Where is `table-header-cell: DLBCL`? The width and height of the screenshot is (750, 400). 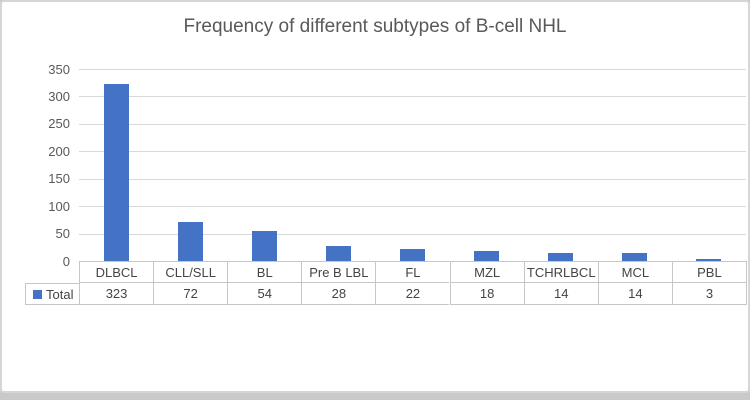 table-header-cell: DLBCL is located at coordinates (116, 272).